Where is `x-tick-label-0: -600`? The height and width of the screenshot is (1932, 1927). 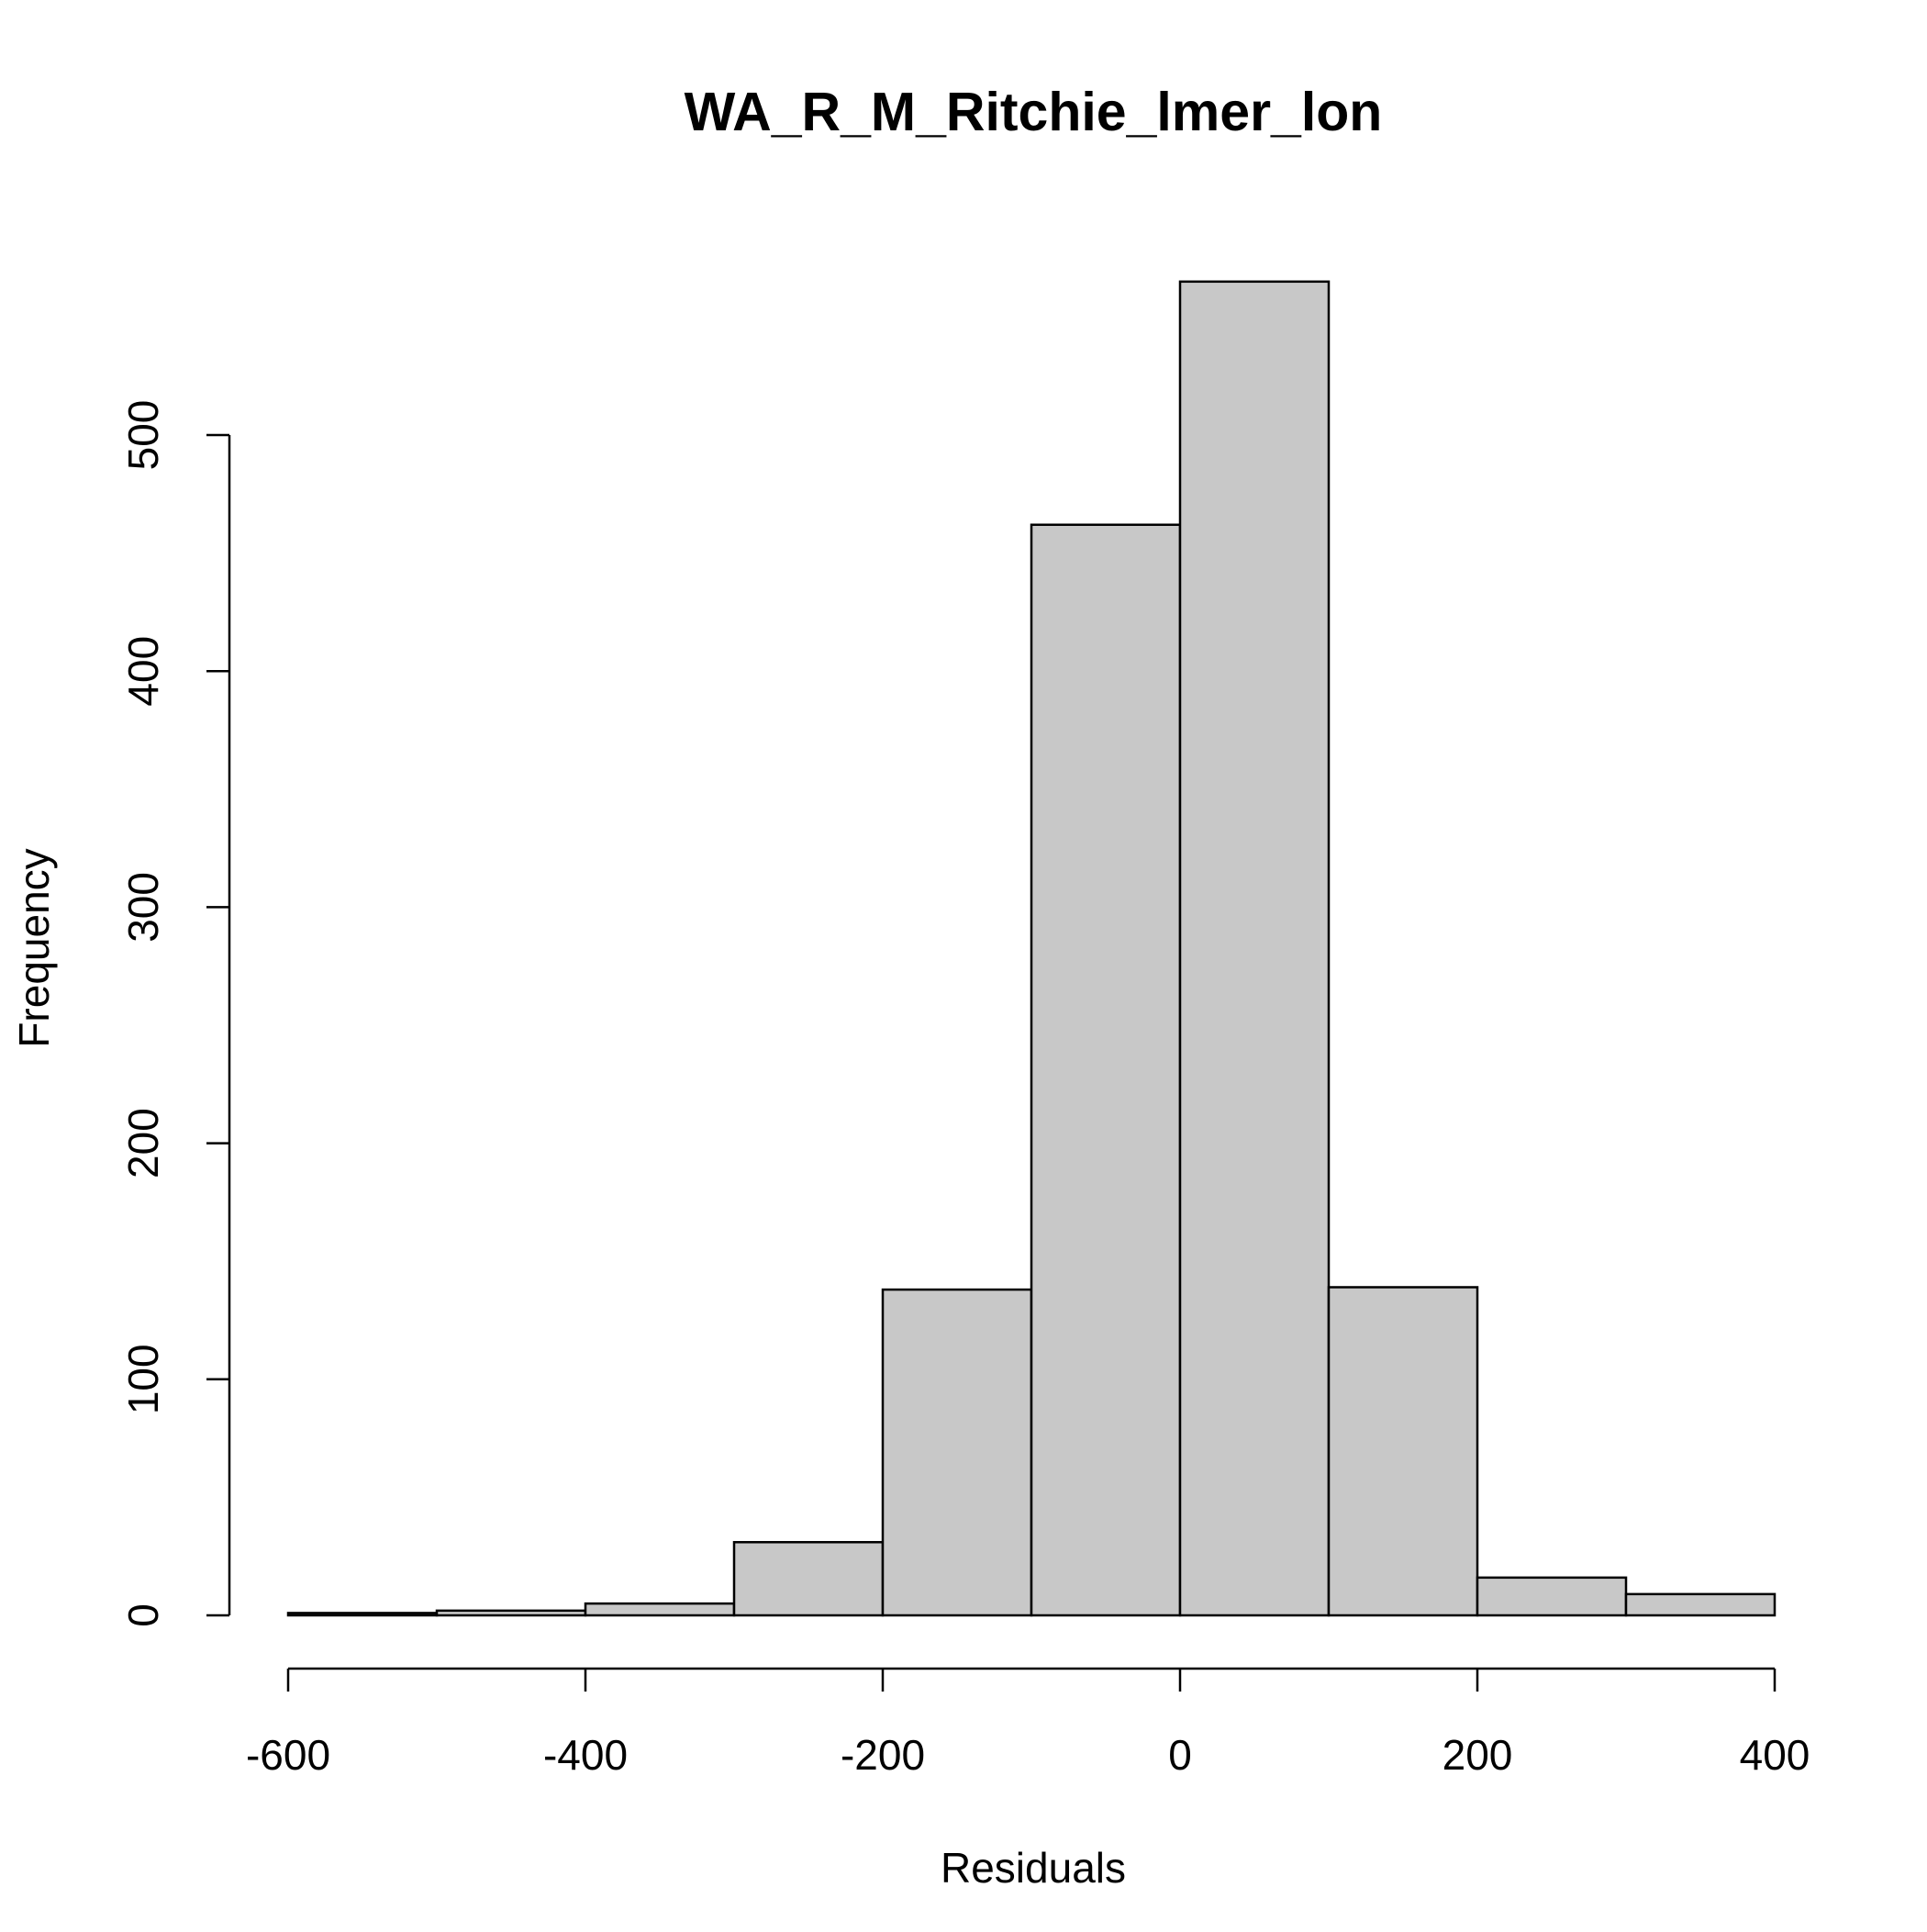
x-tick-label-0: -600 is located at coordinates (288, 1755).